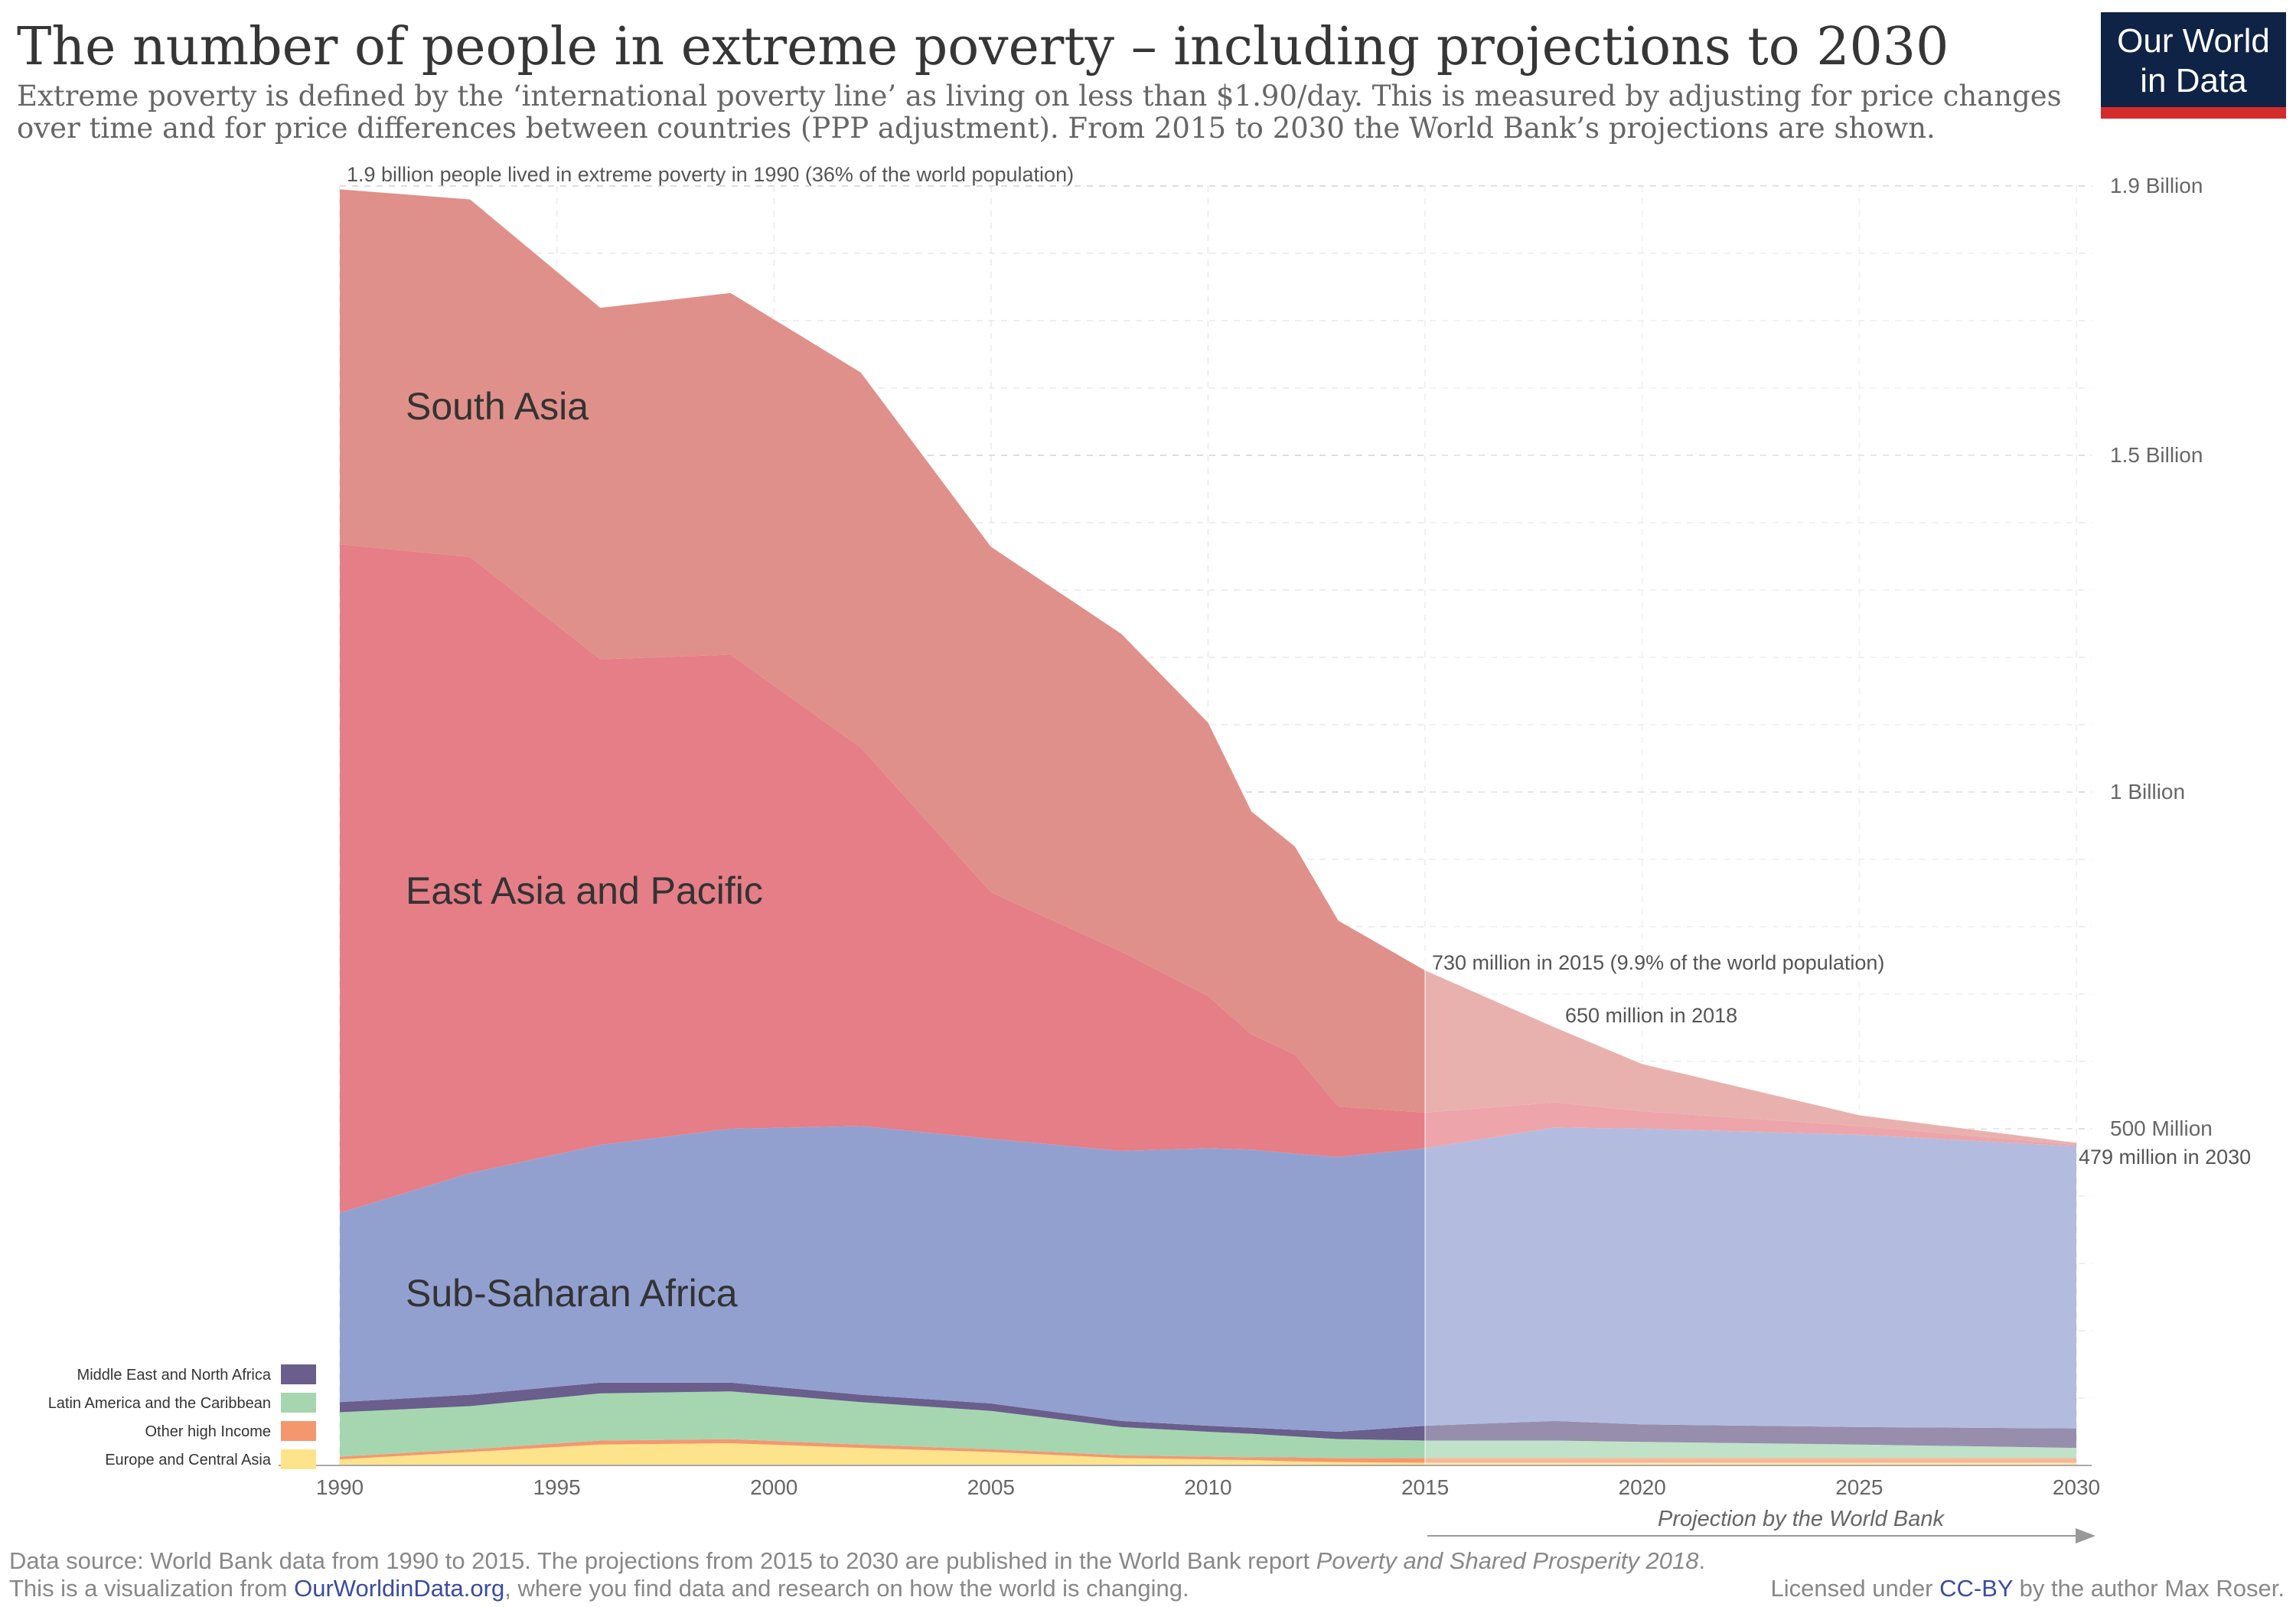  What do you see at coordinates (188, 1460) in the screenshot?
I see `legend-label: Europe and Central Asia` at bounding box center [188, 1460].